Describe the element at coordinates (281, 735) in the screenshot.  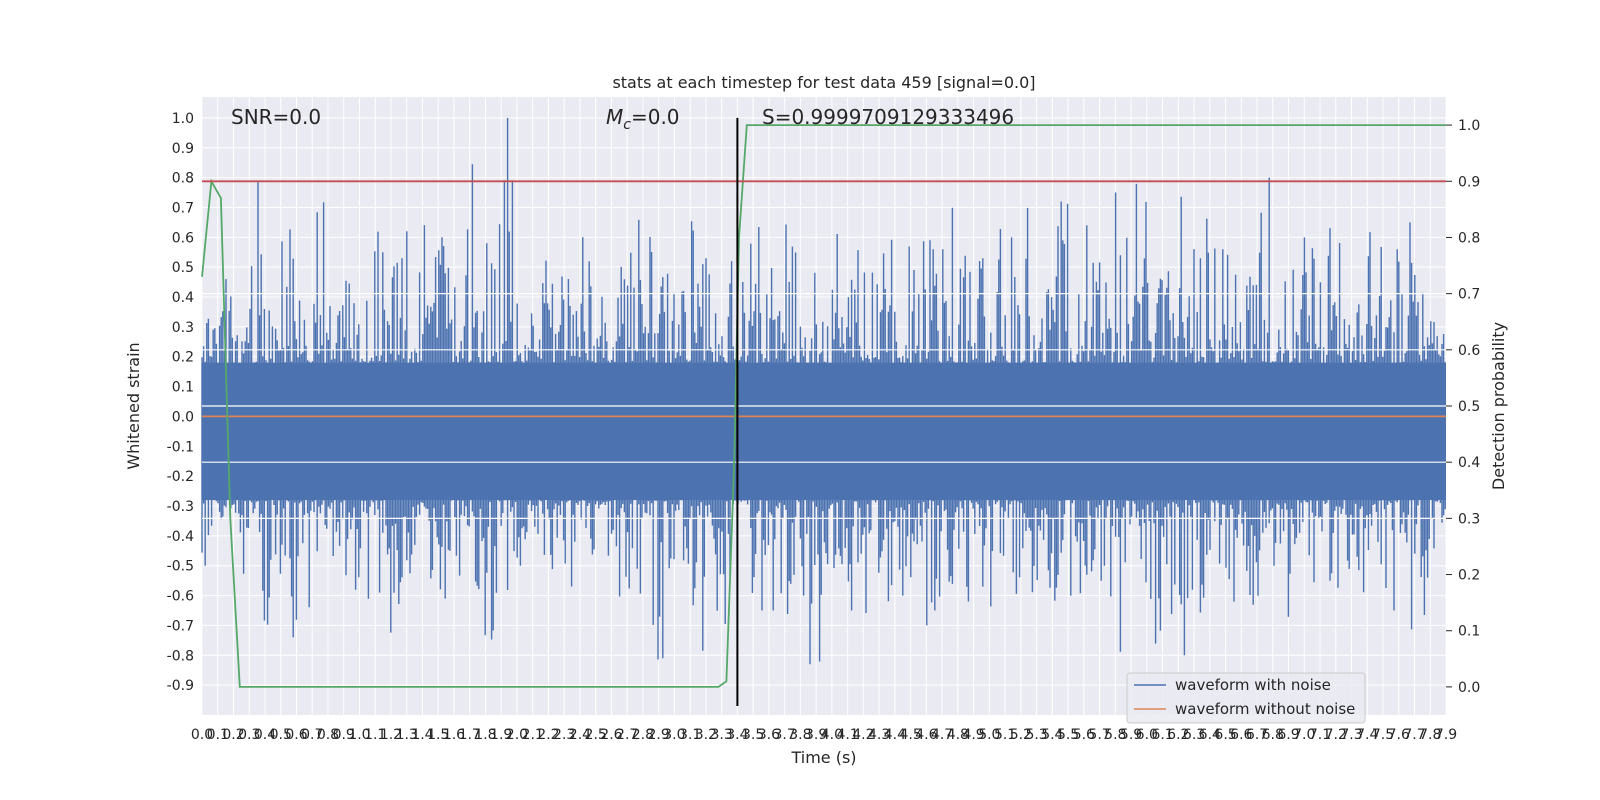
I see `x-tick-label: 0.5` at that location.